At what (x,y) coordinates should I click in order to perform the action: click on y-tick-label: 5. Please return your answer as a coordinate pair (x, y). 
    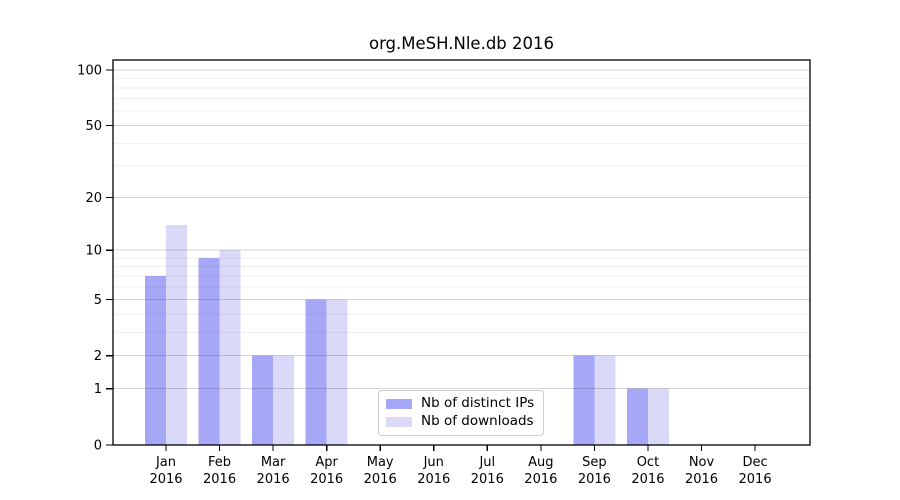
    Looking at the image, I should click on (98, 300).